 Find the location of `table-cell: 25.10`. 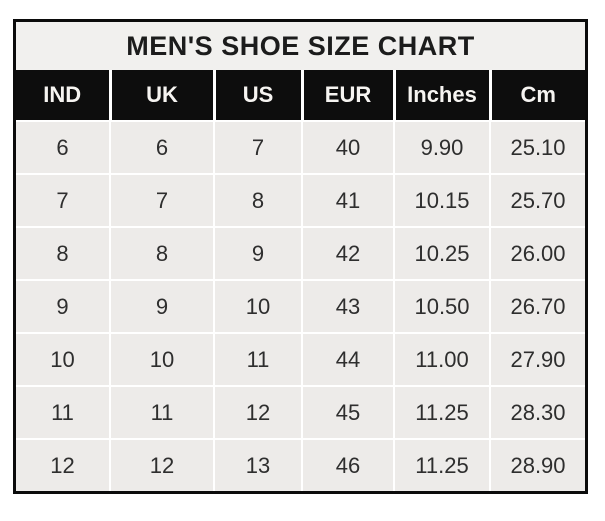

table-cell: 25.10 is located at coordinates (537, 147).